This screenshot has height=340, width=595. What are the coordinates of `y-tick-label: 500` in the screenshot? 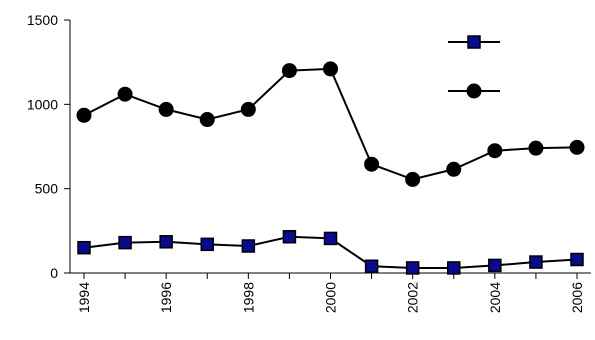 It's located at (47, 189).